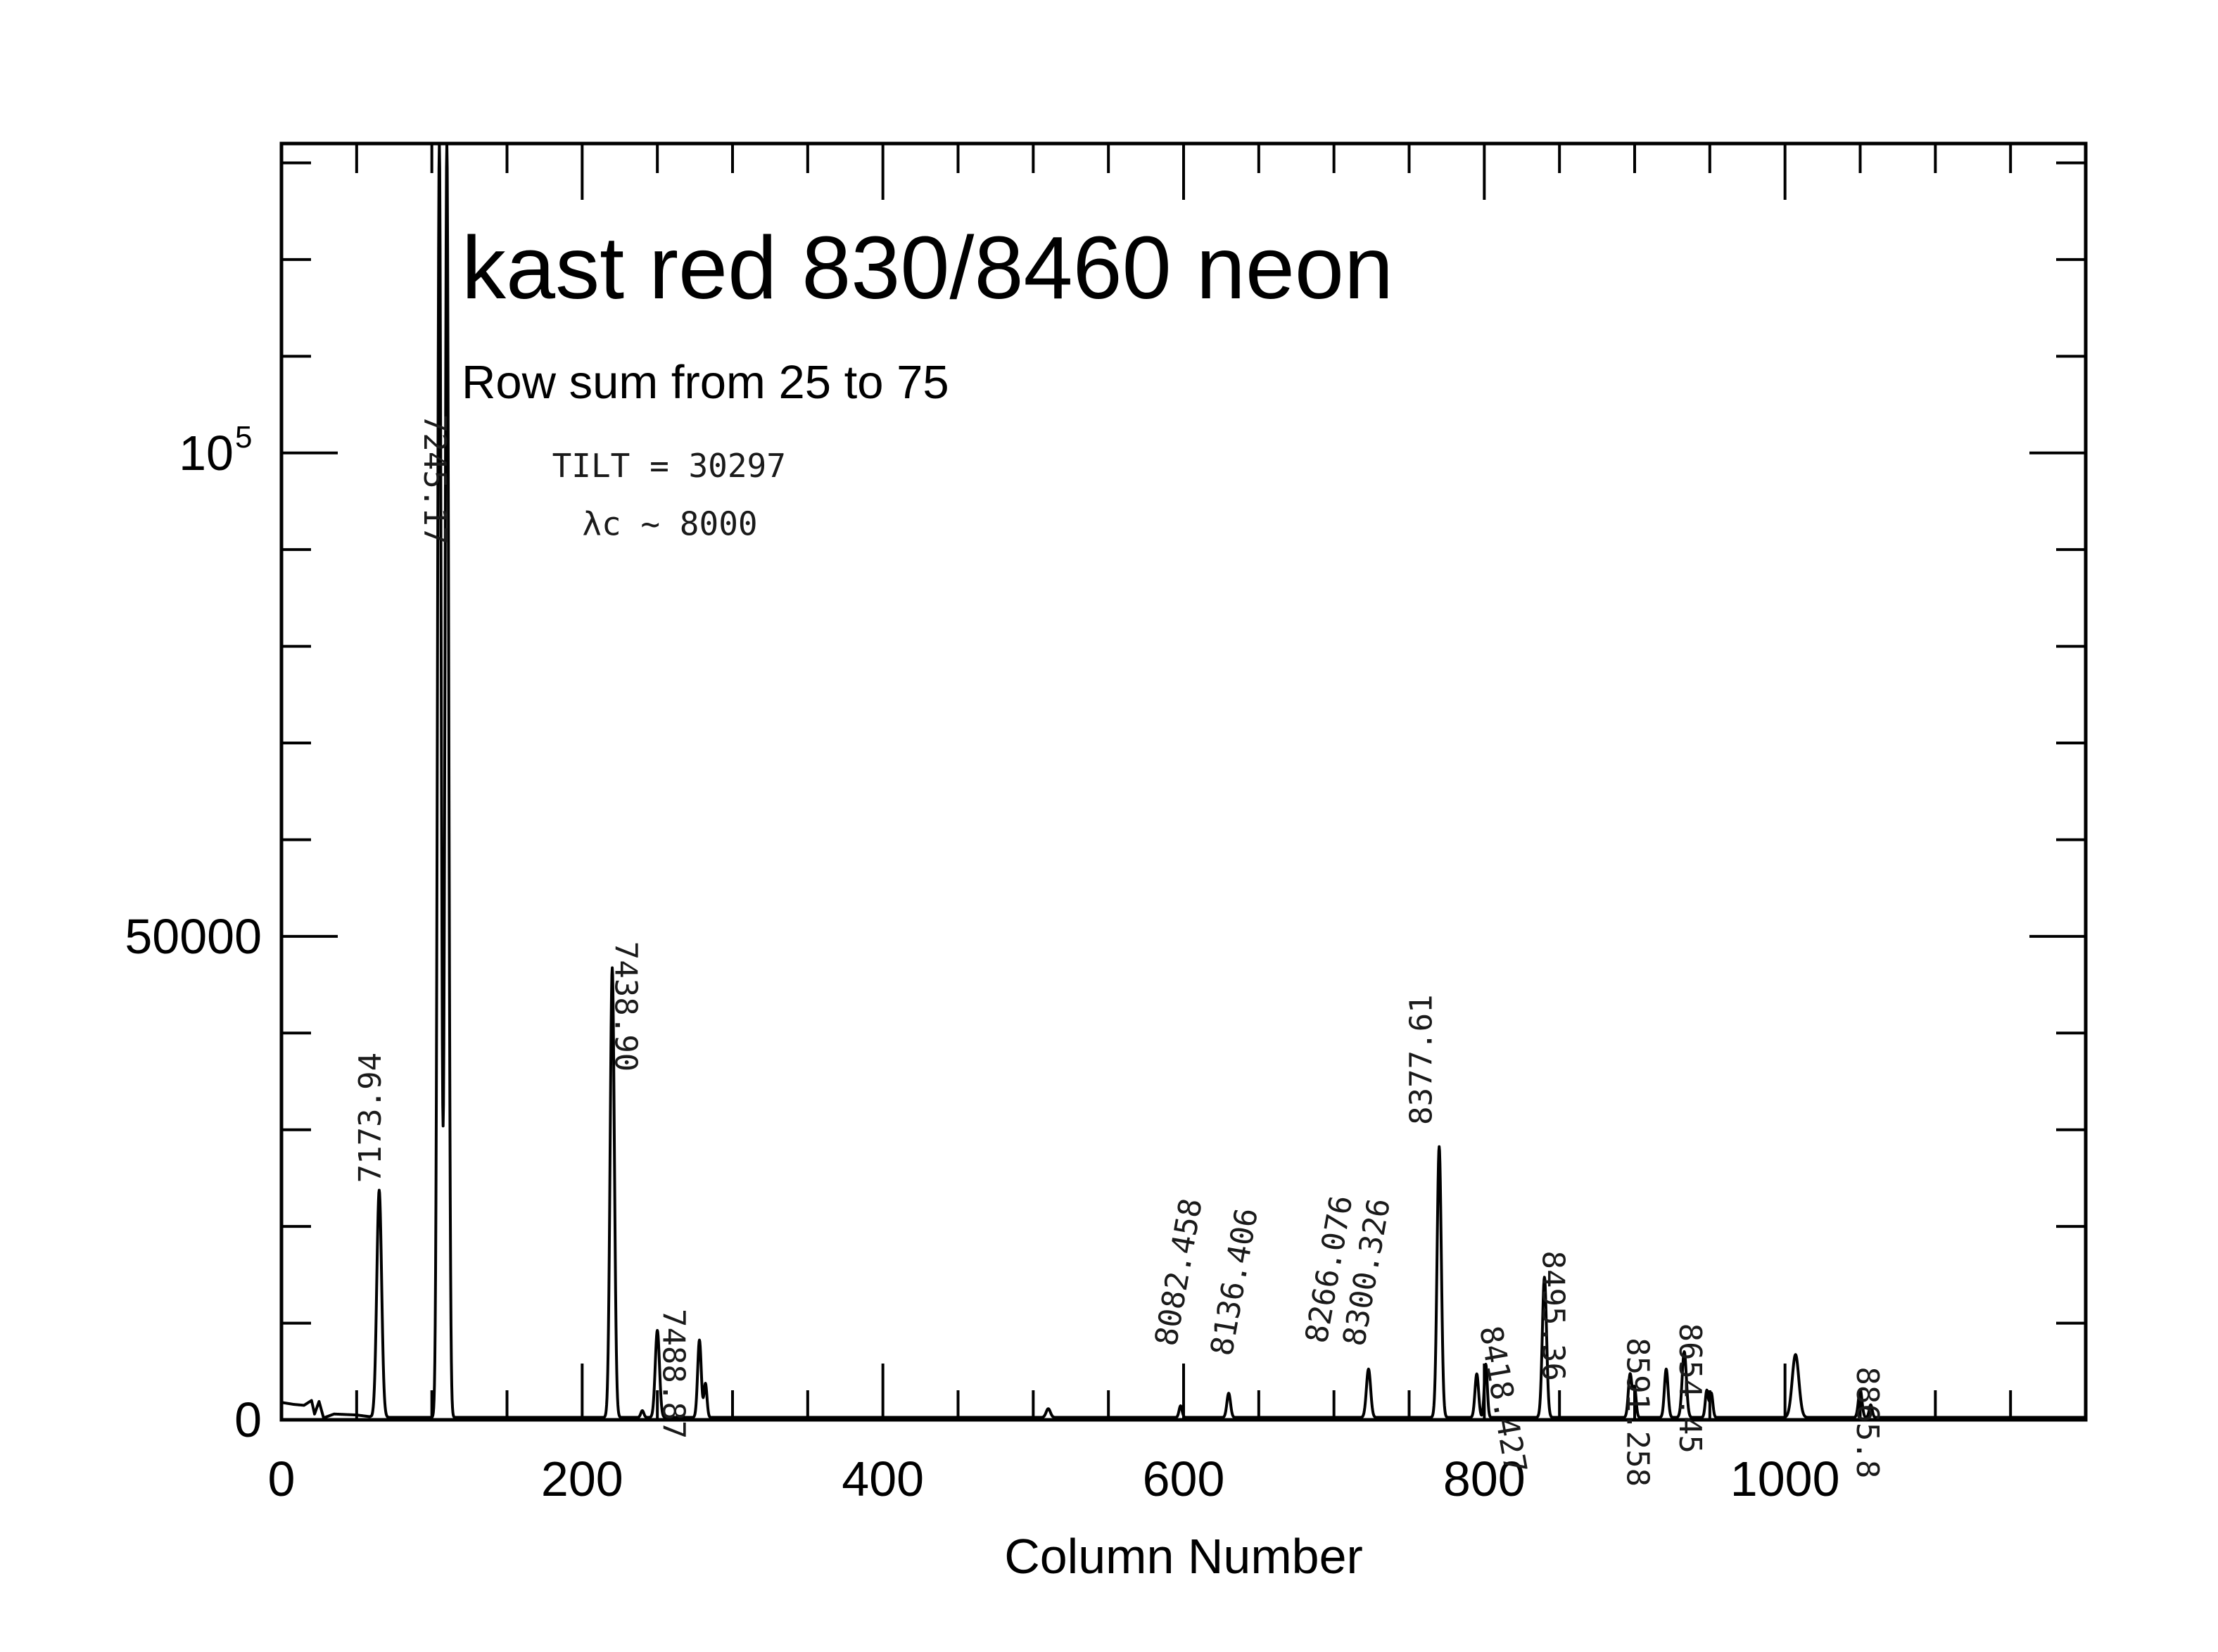 Image resolution: width=2218 pixels, height=1652 pixels. What do you see at coordinates (1637, 1412) in the screenshot?
I see `wavelength-label: 8591.258` at bounding box center [1637, 1412].